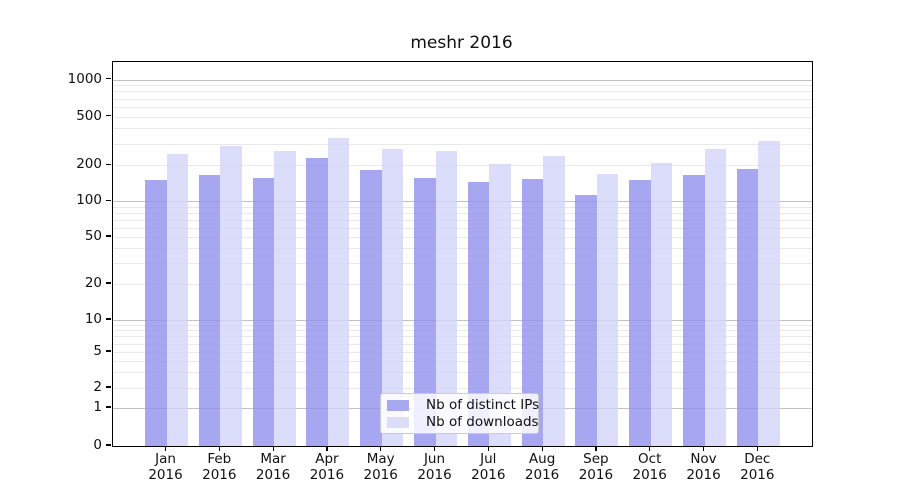 The width and height of the screenshot is (900, 500). What do you see at coordinates (703, 448) in the screenshot?
I see `x-axis-tick-nov` at bounding box center [703, 448].